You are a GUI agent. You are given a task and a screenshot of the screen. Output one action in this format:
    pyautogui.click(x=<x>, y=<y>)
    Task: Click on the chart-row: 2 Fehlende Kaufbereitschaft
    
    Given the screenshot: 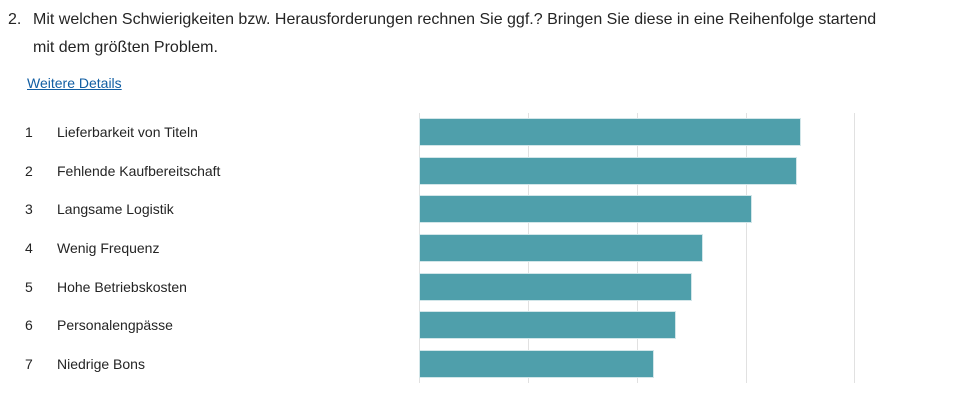 What is the action you would take?
    pyautogui.click(x=486, y=171)
    